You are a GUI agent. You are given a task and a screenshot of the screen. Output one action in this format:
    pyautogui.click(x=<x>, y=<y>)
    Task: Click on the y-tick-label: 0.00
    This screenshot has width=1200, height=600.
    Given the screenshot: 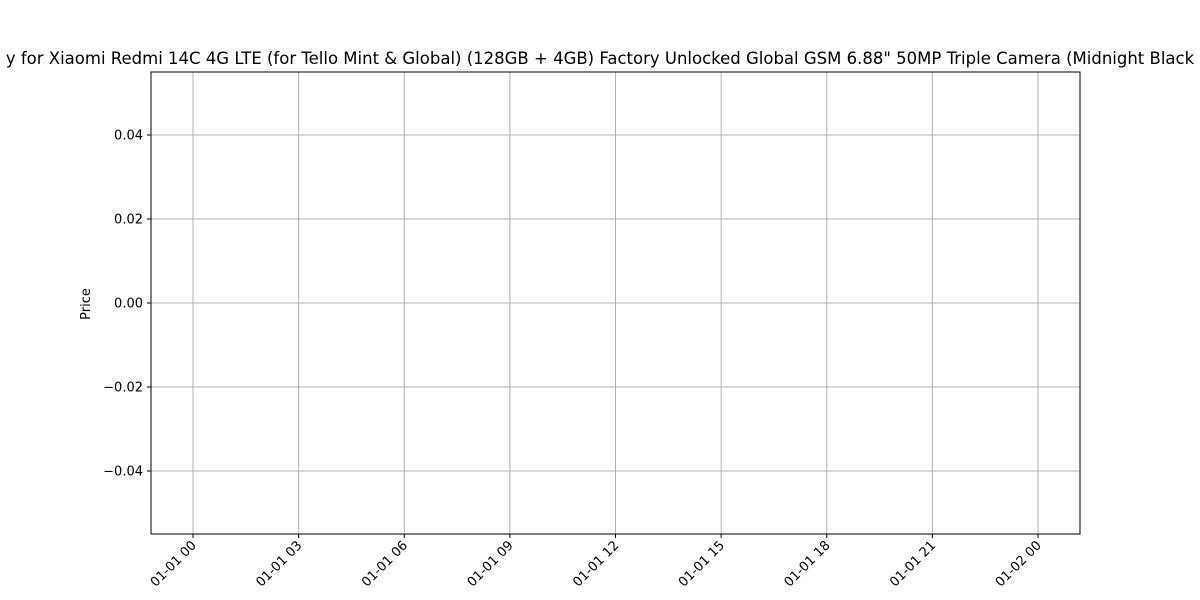 What is the action you would take?
    pyautogui.click(x=128, y=304)
    